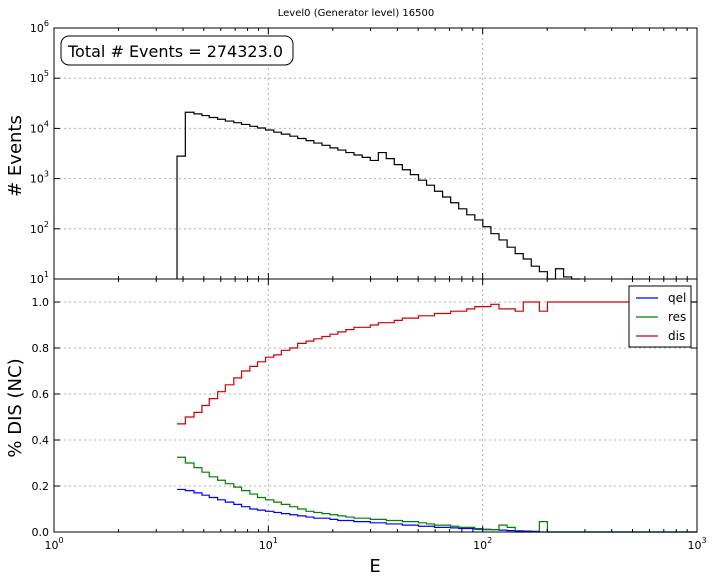 Image resolution: width=713 pixels, height=585 pixels. What do you see at coordinates (676, 336) in the screenshot?
I see `legend-label-dis: dis` at bounding box center [676, 336].